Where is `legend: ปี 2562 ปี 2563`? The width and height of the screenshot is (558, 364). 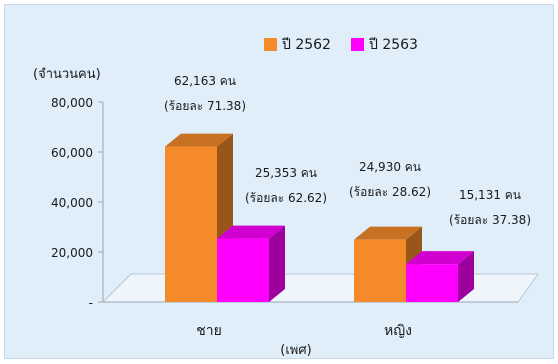
legend: ปี 2562 ปี 2563 is located at coordinates (341, 45).